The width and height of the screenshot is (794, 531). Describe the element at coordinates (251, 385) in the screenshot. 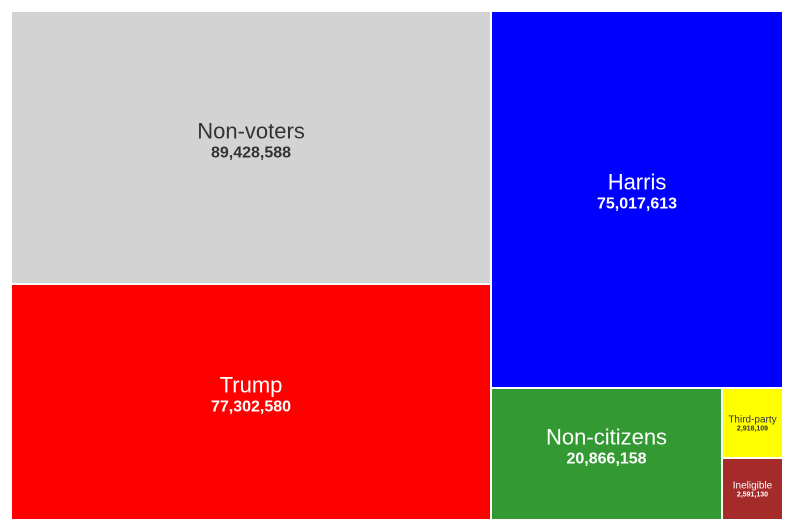

I see `treemap-cell-label: Trump` at that location.